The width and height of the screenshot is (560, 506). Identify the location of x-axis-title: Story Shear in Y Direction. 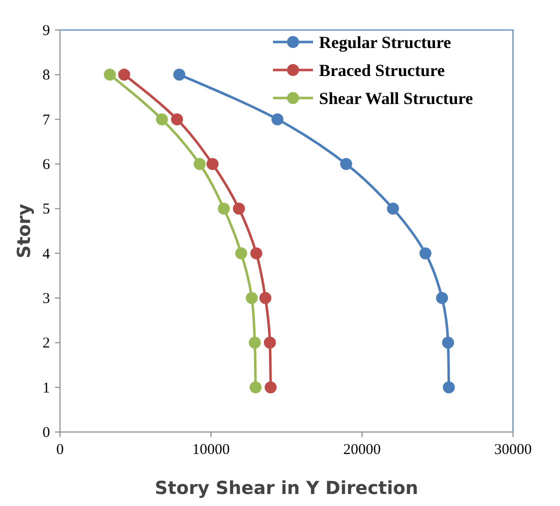
(286, 488).